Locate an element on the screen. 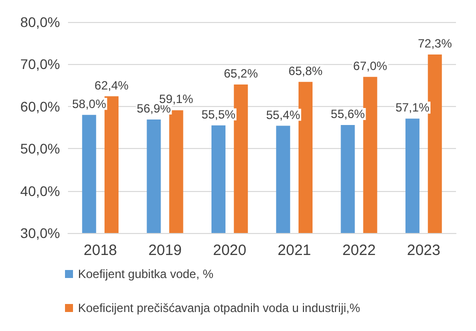 The image size is (476, 331). x-tick-label: 2020 is located at coordinates (229, 250).